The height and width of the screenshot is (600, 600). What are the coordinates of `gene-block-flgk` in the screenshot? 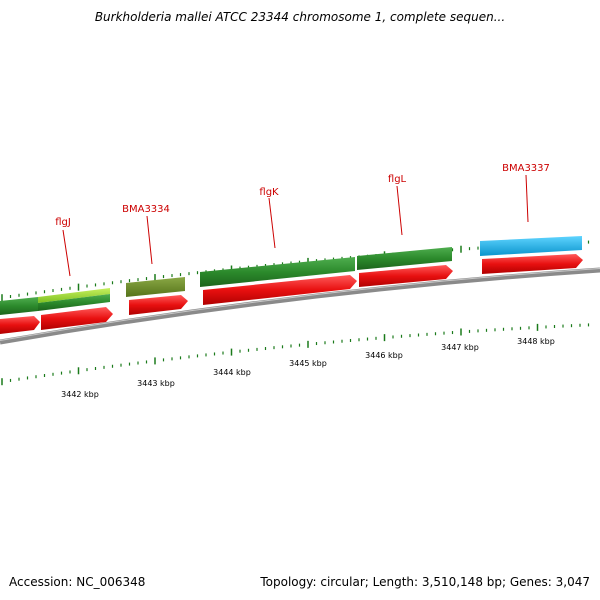 It's located at (277, 272).